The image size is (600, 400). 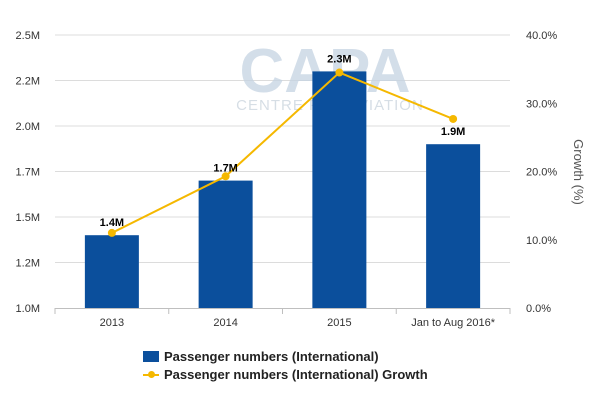 I want to click on right-axis-ticks: 0.0% 10.0% 20.0% 30.0% 40.0%, so click(x=541, y=172).